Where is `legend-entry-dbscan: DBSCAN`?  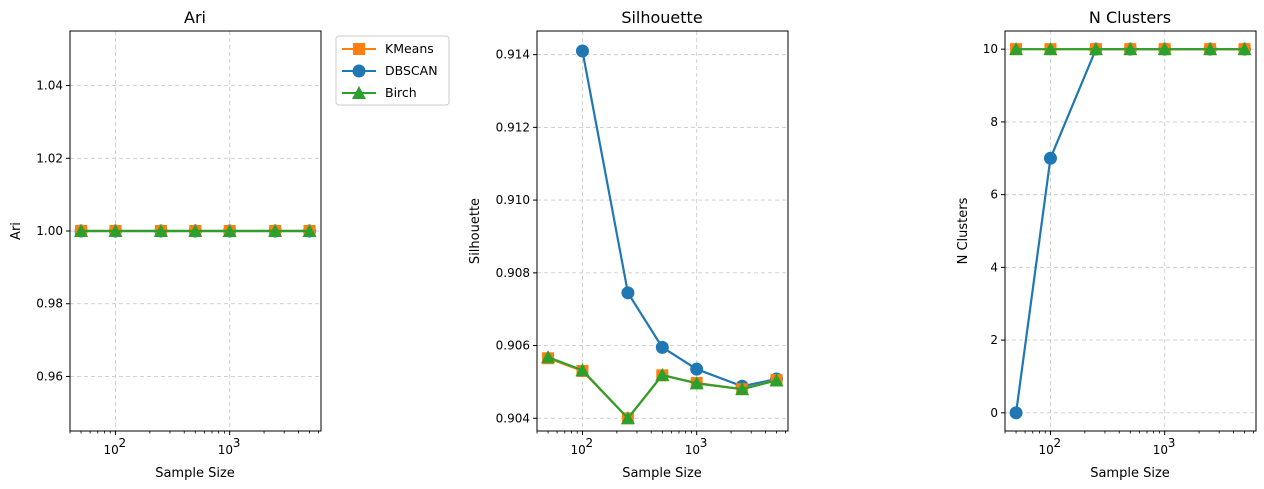
legend-entry-dbscan: DBSCAN is located at coordinates (390, 70).